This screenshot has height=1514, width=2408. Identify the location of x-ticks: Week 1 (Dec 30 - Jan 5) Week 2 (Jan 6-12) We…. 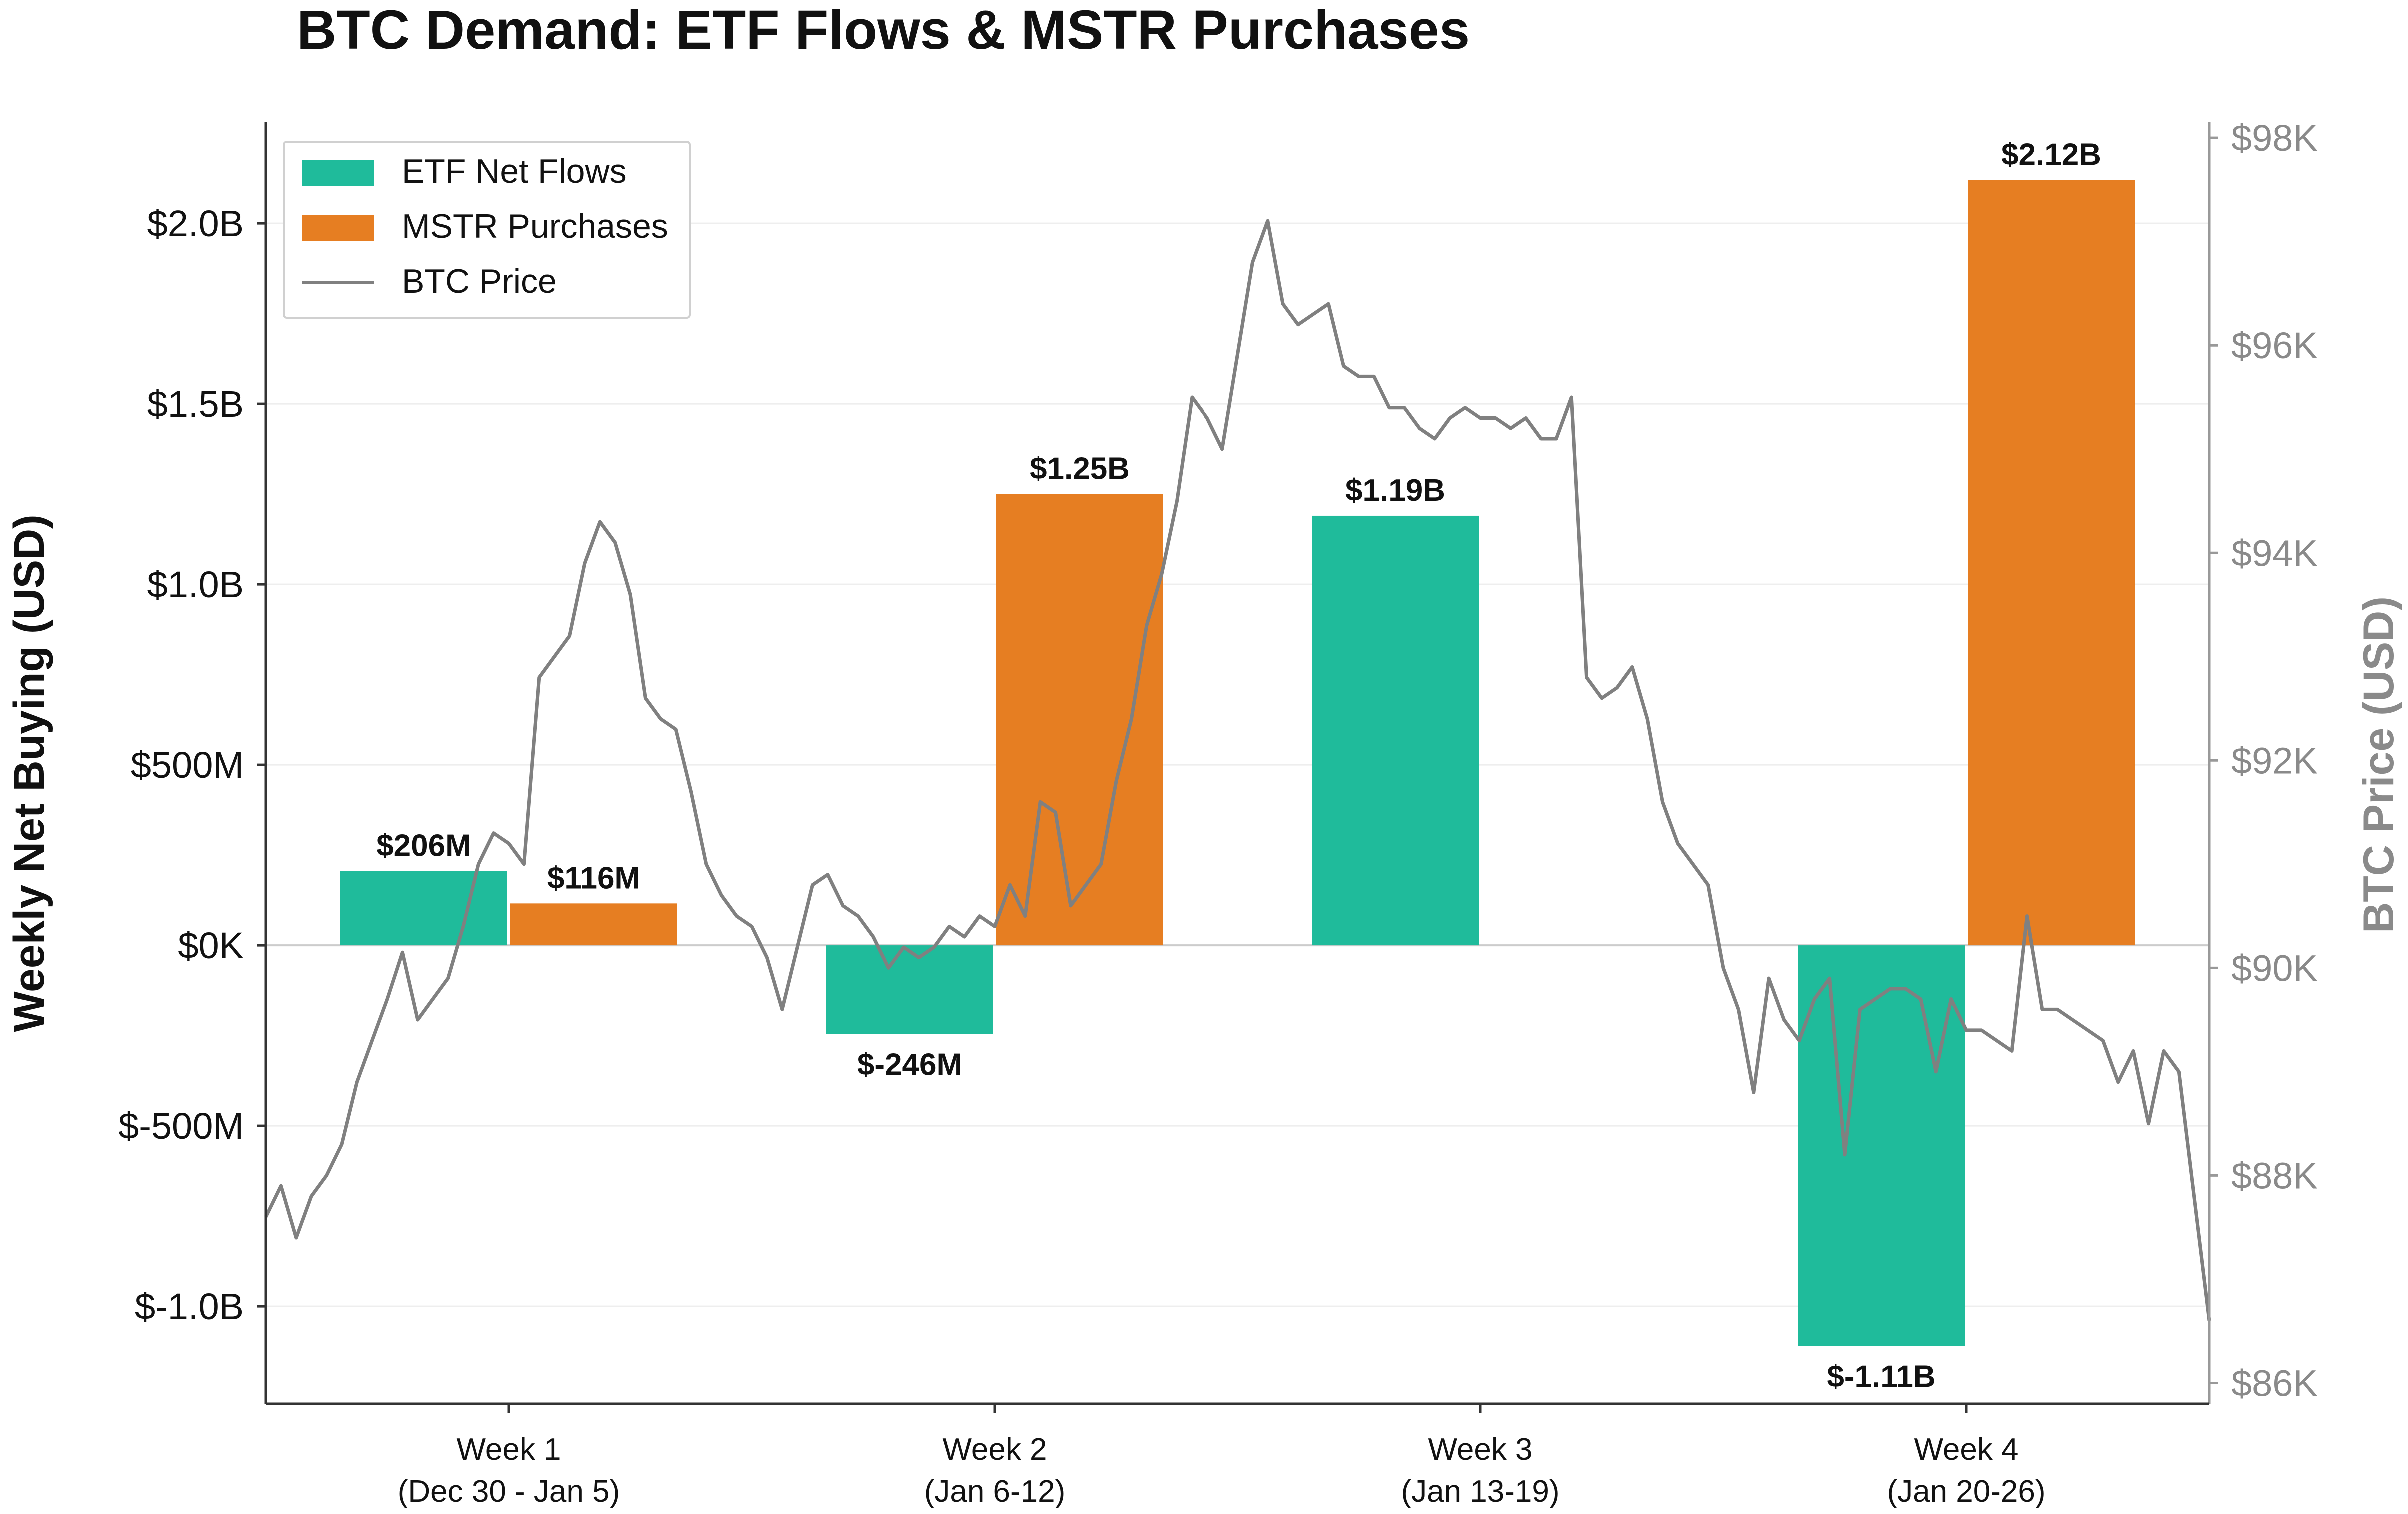
(1222, 1456).